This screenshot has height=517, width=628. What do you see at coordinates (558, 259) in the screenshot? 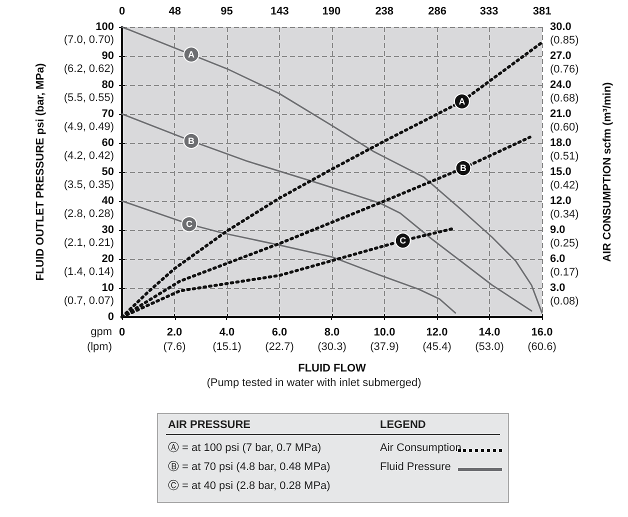
I see `y2-tick-label: 6.0` at bounding box center [558, 259].